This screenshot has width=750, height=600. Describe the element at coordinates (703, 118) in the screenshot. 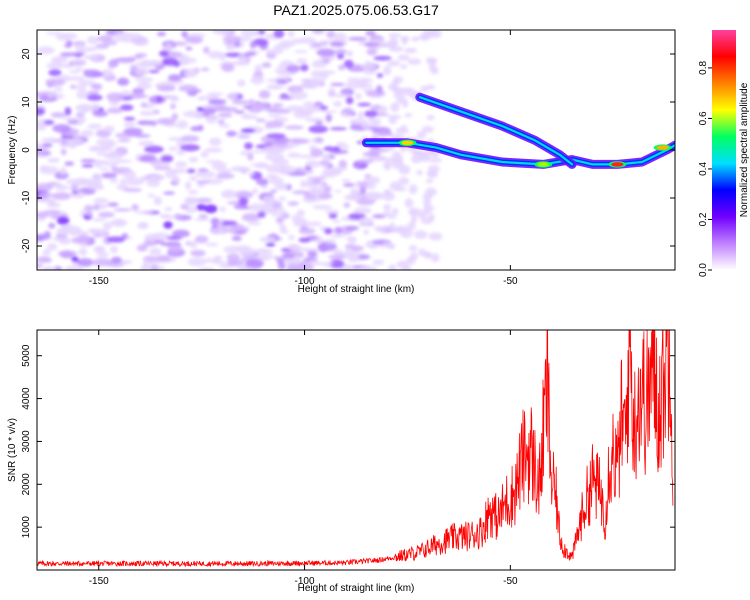

I see `colorbar-tick-label: 0.6` at that location.